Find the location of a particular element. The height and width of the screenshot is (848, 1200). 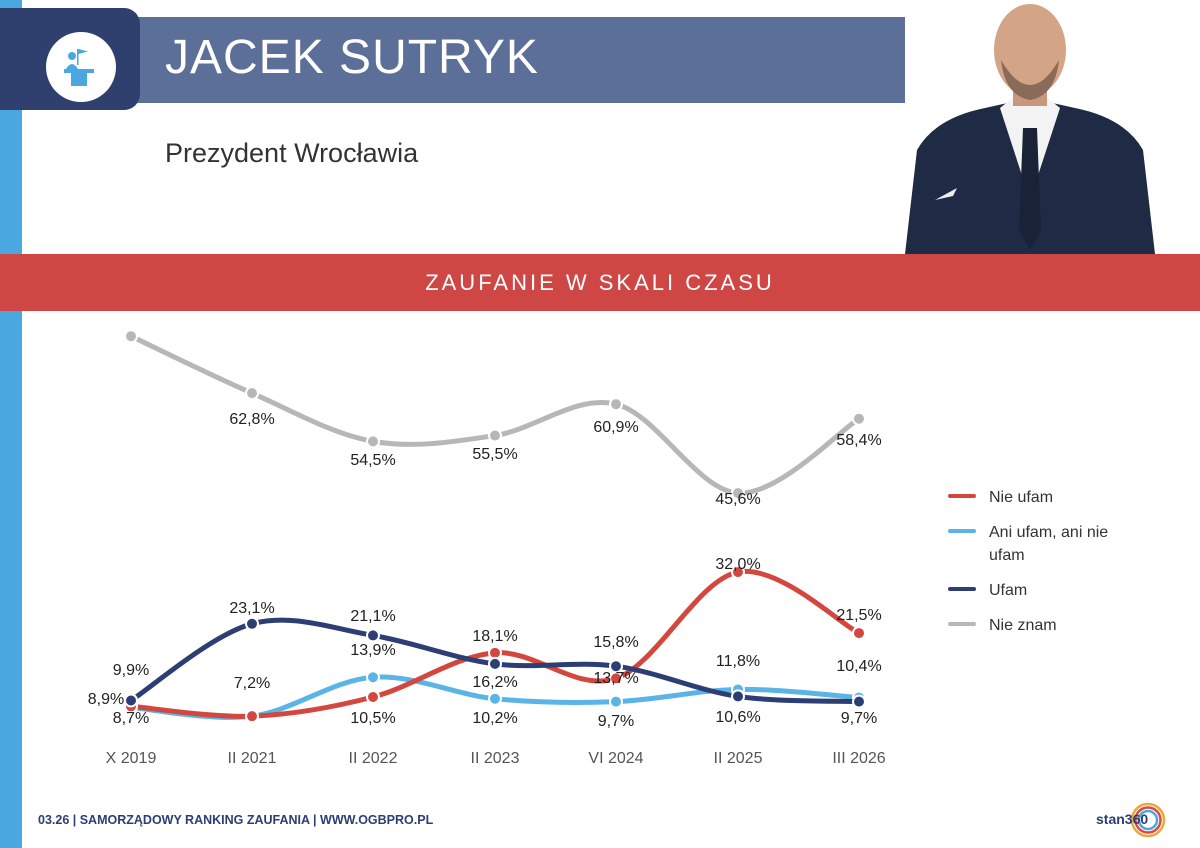

x-tick-label: II 2022 is located at coordinates (373, 758).